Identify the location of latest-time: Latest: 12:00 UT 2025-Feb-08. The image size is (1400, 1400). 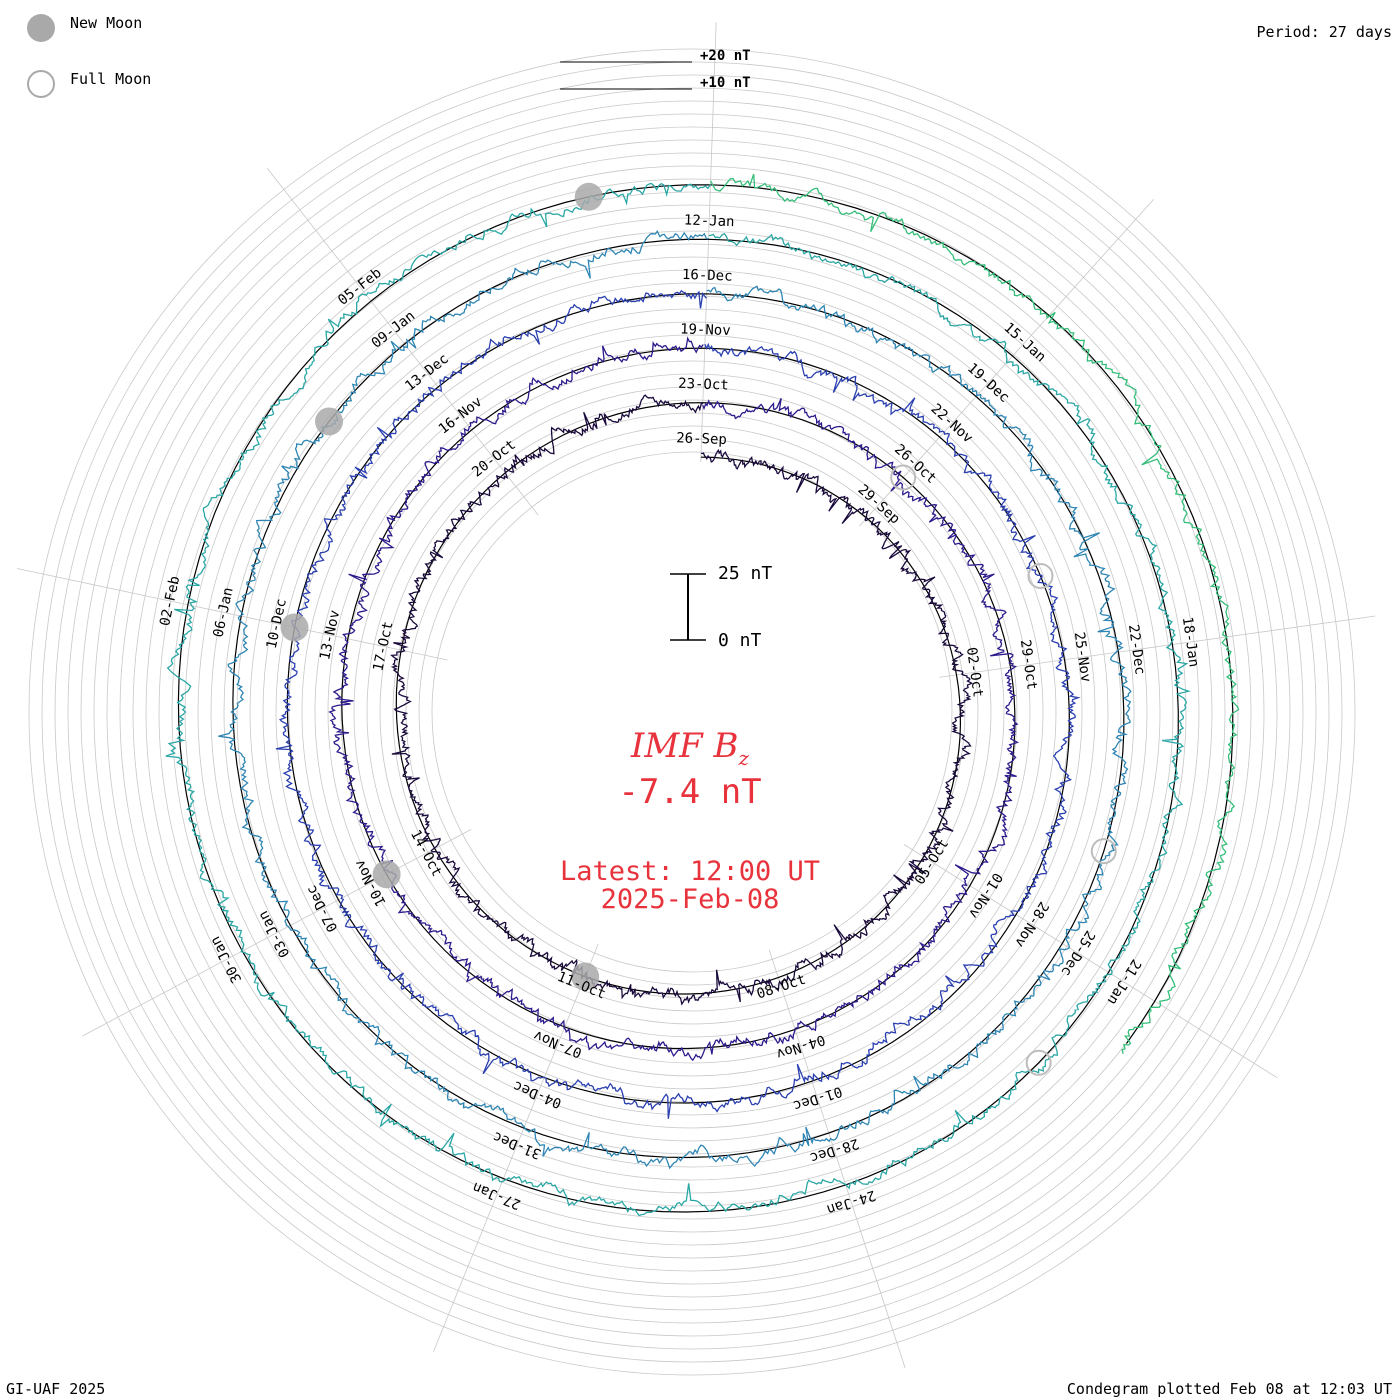
(690, 886).